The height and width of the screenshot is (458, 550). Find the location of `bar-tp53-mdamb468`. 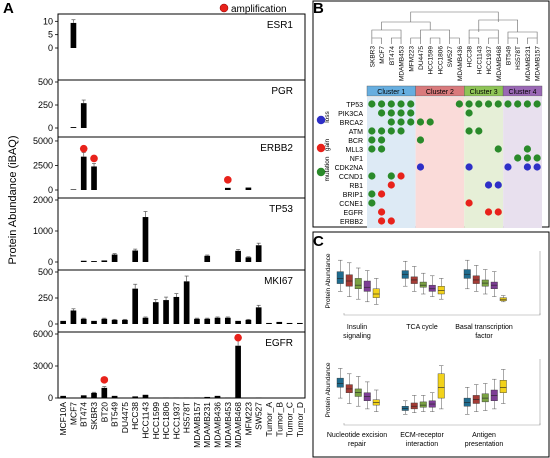

bar-tp53-mdamb468 is located at coordinates (238, 256).